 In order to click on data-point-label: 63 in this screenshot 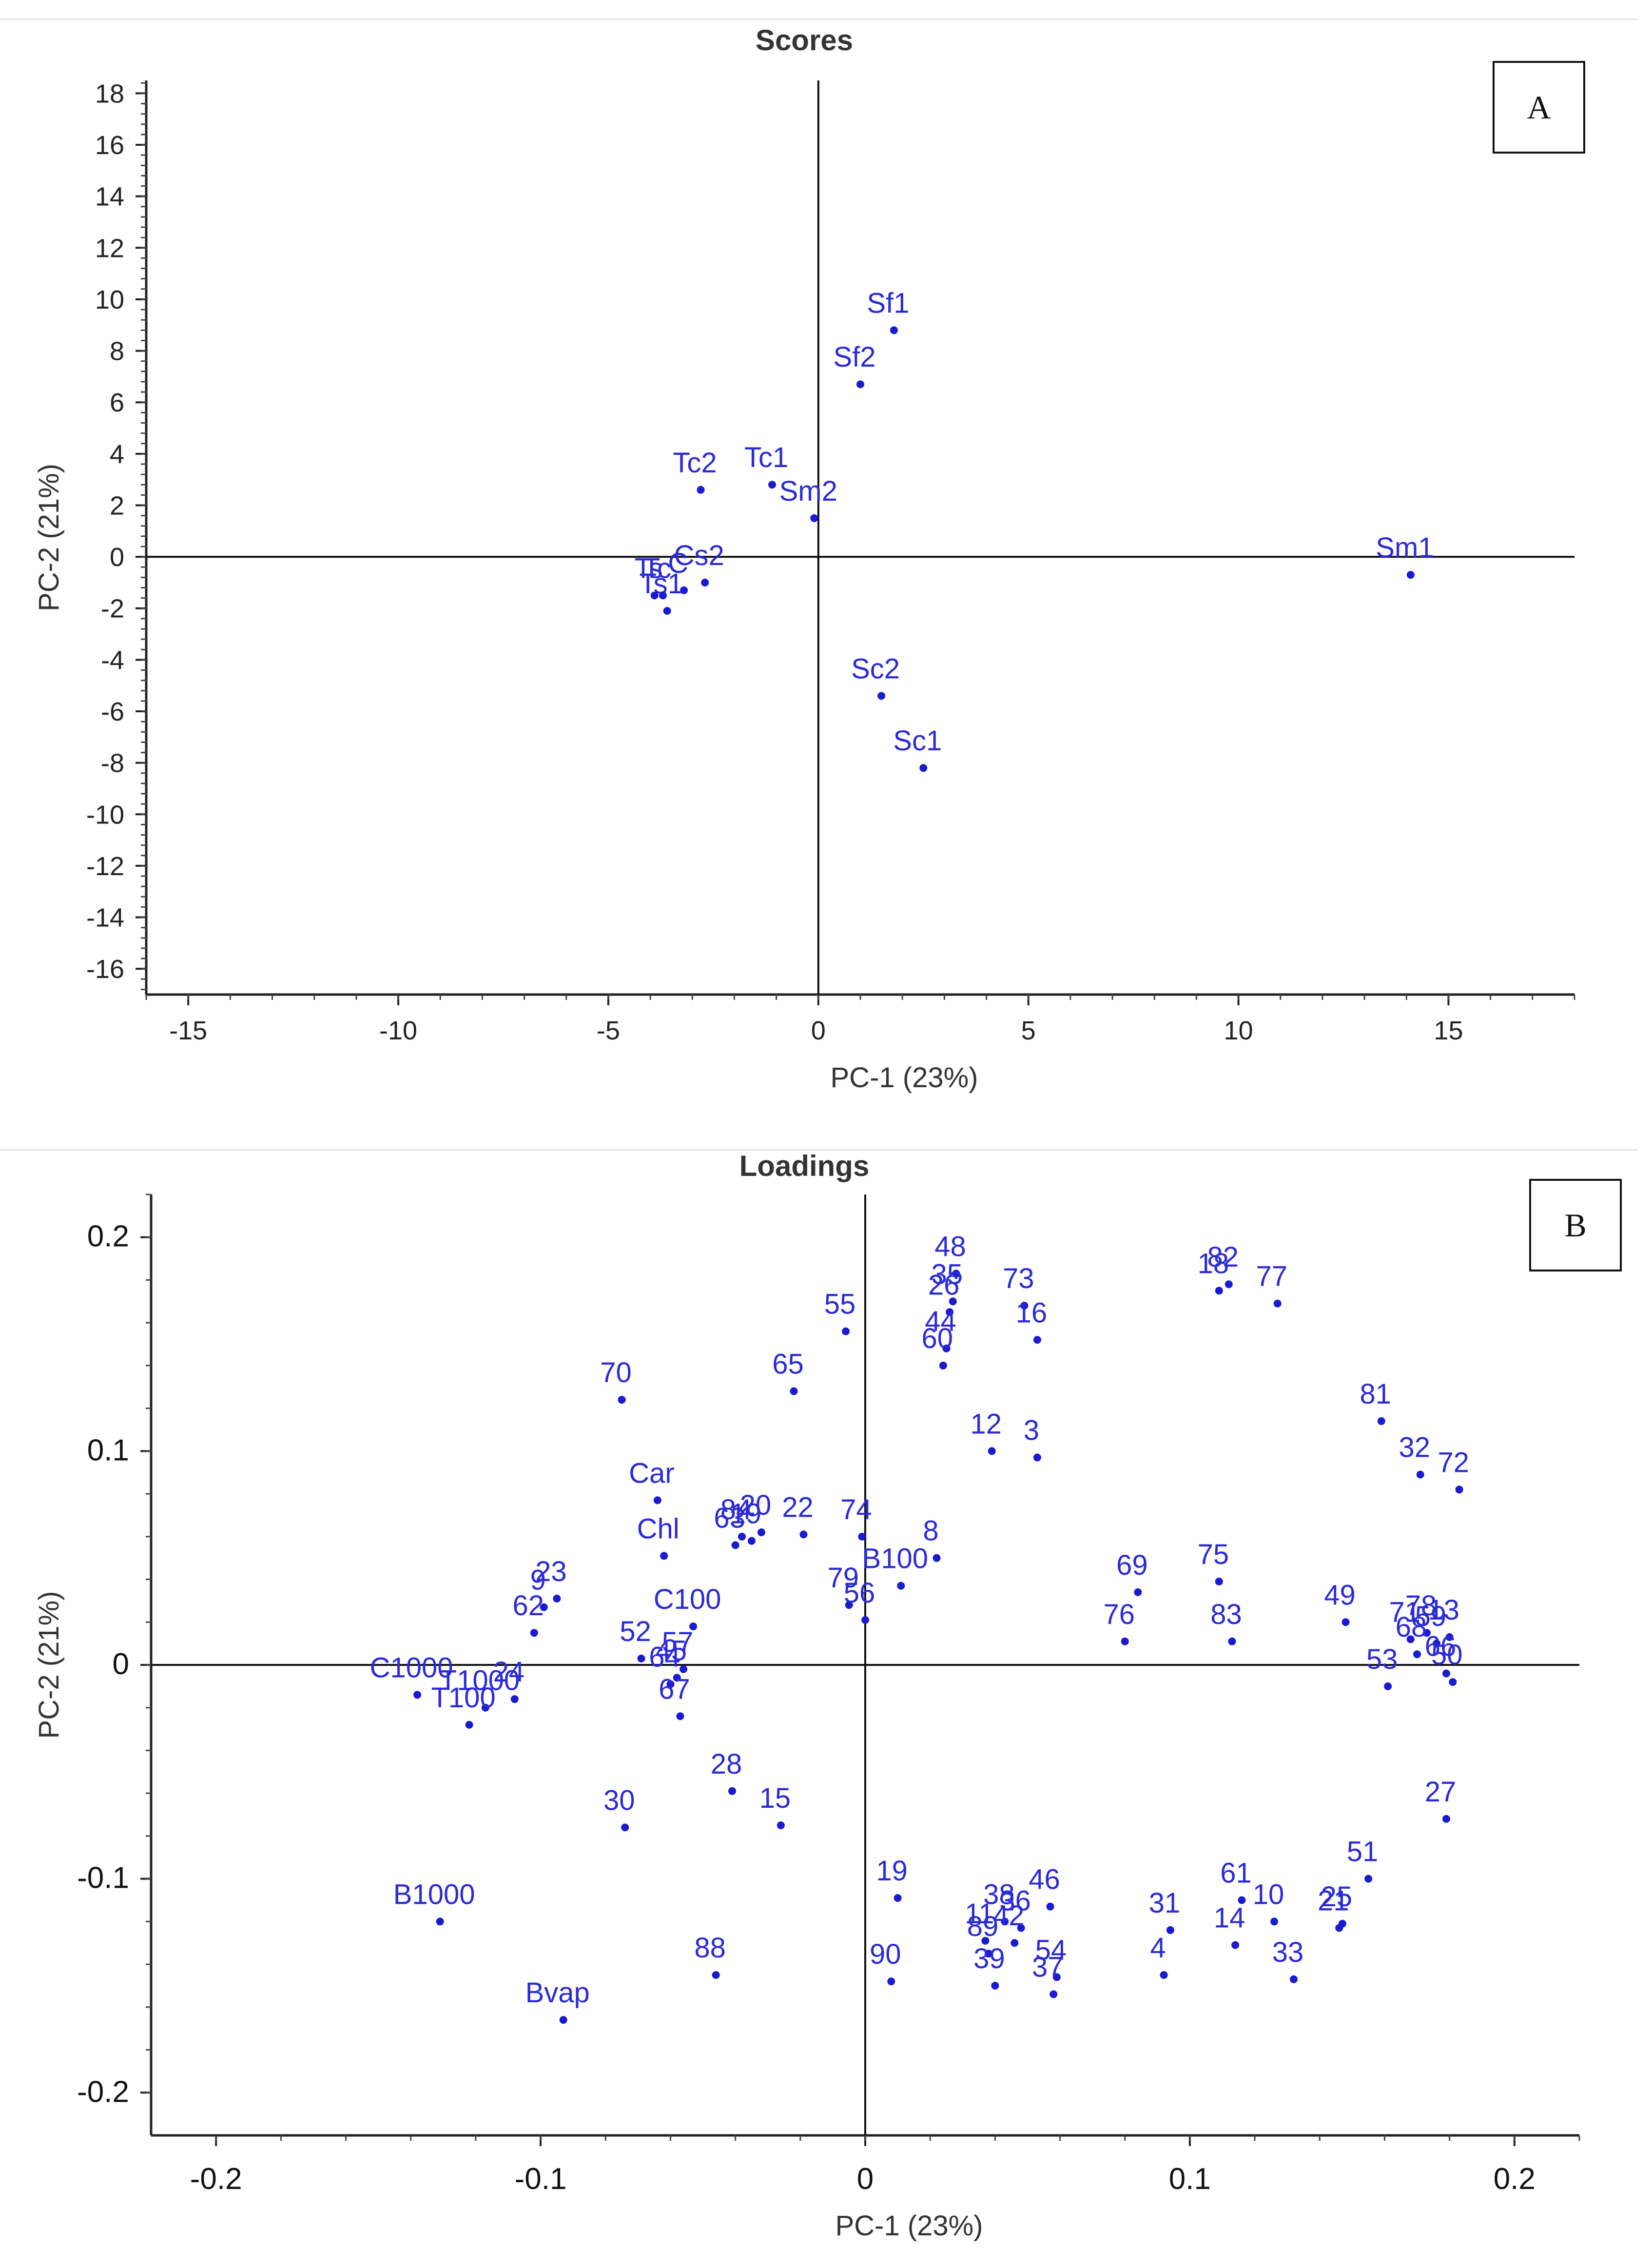, I will do `click(730, 1518)`.